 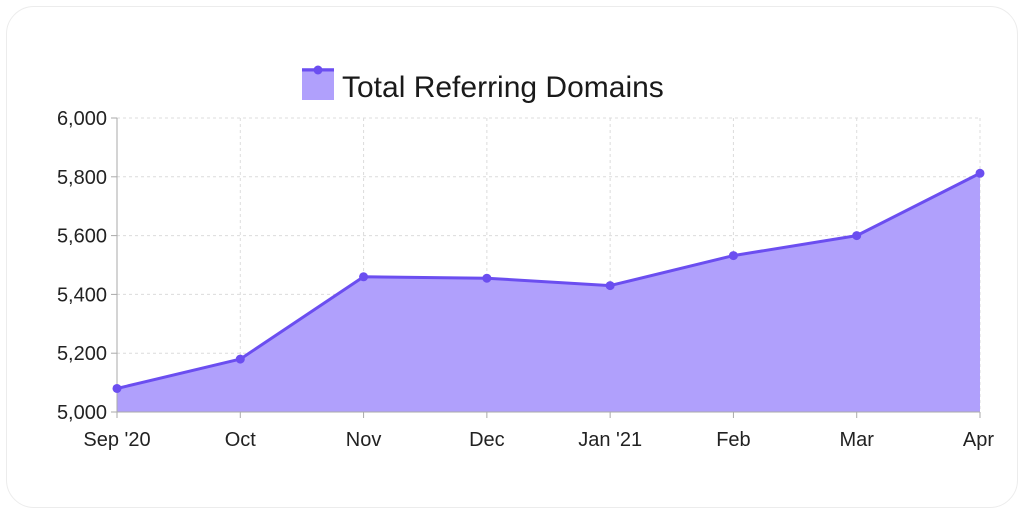 What do you see at coordinates (82, 295) in the screenshot?
I see `y-tick-label: 5,400` at bounding box center [82, 295].